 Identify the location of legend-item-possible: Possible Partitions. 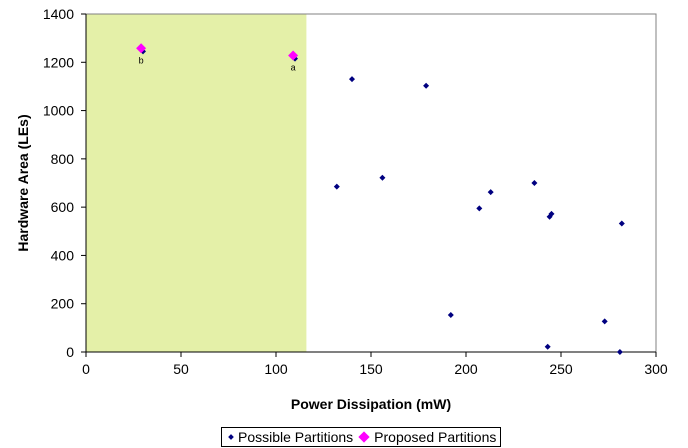
(289, 437).